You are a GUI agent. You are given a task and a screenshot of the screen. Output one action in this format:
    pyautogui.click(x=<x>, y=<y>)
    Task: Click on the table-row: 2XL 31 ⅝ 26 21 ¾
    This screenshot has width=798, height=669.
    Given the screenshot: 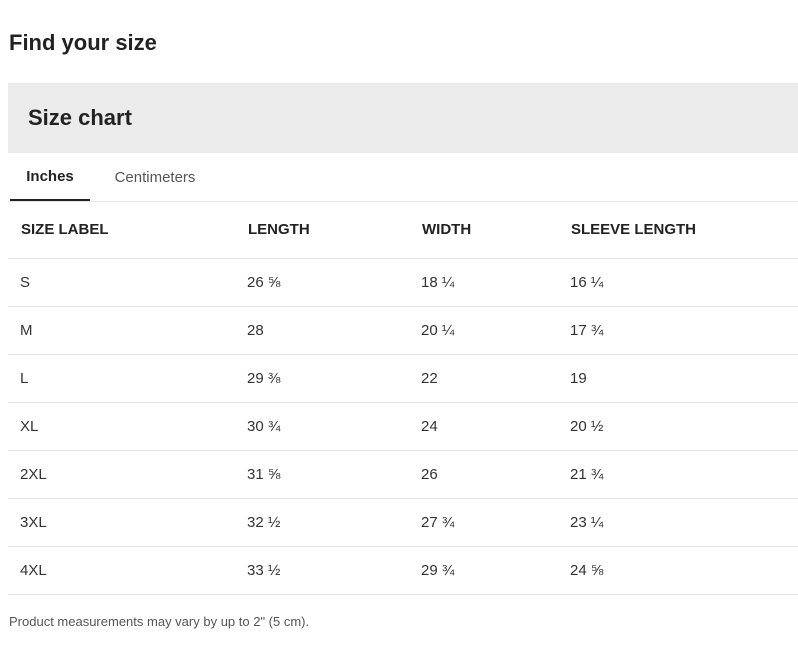 What is the action you would take?
    pyautogui.click(x=403, y=474)
    